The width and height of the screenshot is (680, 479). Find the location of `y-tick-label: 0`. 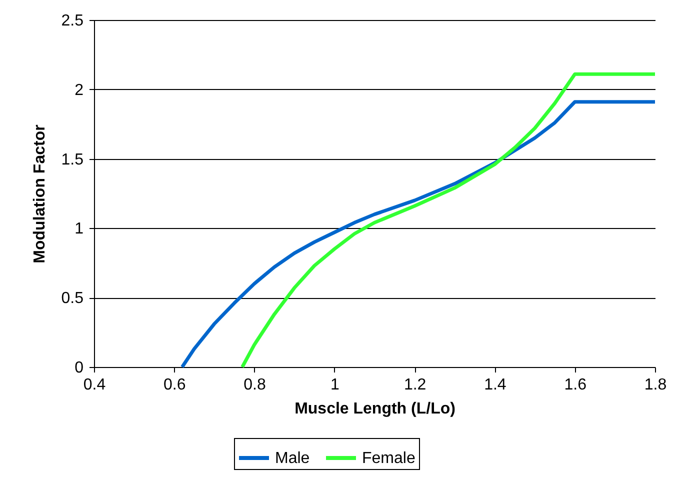

y-tick-label: 0 is located at coordinates (79, 368).